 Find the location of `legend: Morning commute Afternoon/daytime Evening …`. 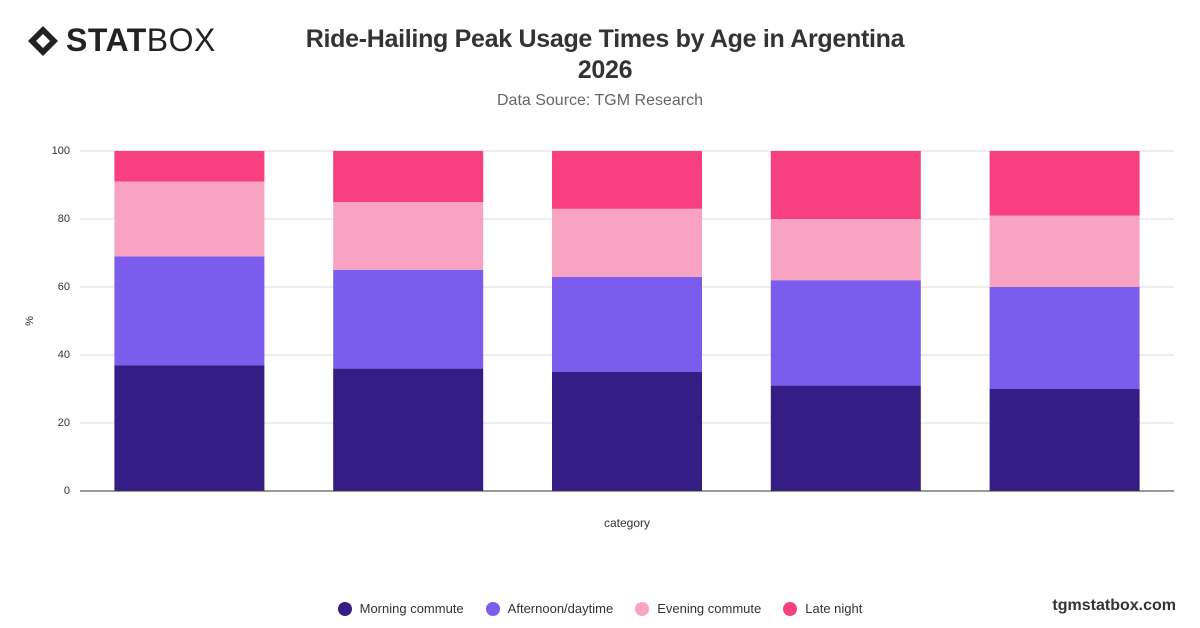

legend: Morning commute Afternoon/daytime Evening … is located at coordinates (600, 608).